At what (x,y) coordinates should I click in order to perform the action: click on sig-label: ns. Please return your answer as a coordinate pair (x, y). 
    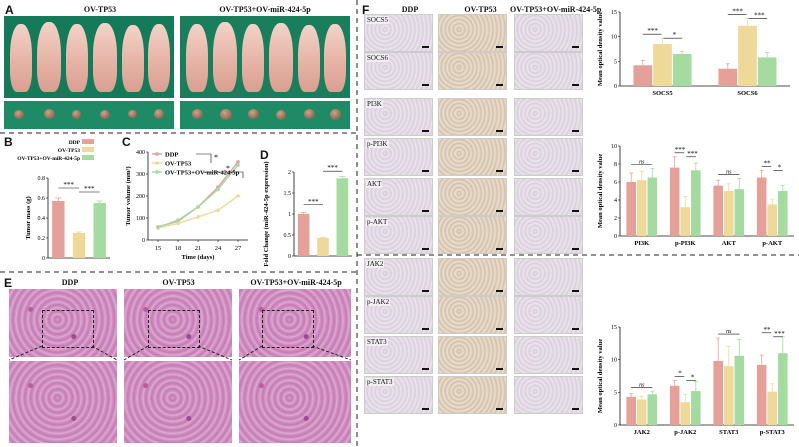
    Looking at the image, I should click on (642, 163).